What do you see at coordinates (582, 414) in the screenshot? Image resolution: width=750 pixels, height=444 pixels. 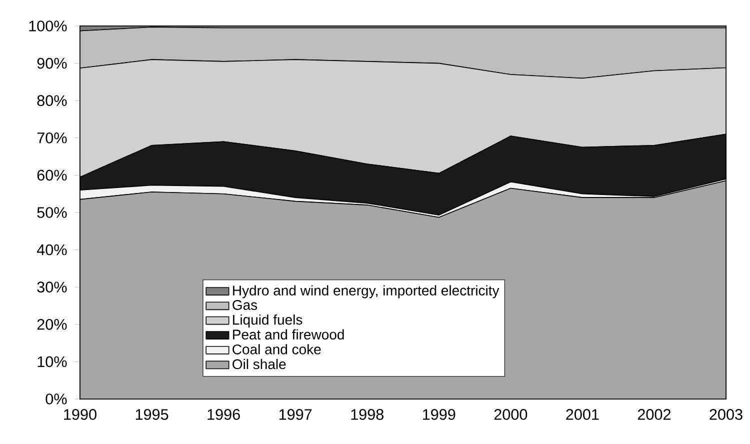 I see `x-tick-label: 2001` at bounding box center [582, 414].